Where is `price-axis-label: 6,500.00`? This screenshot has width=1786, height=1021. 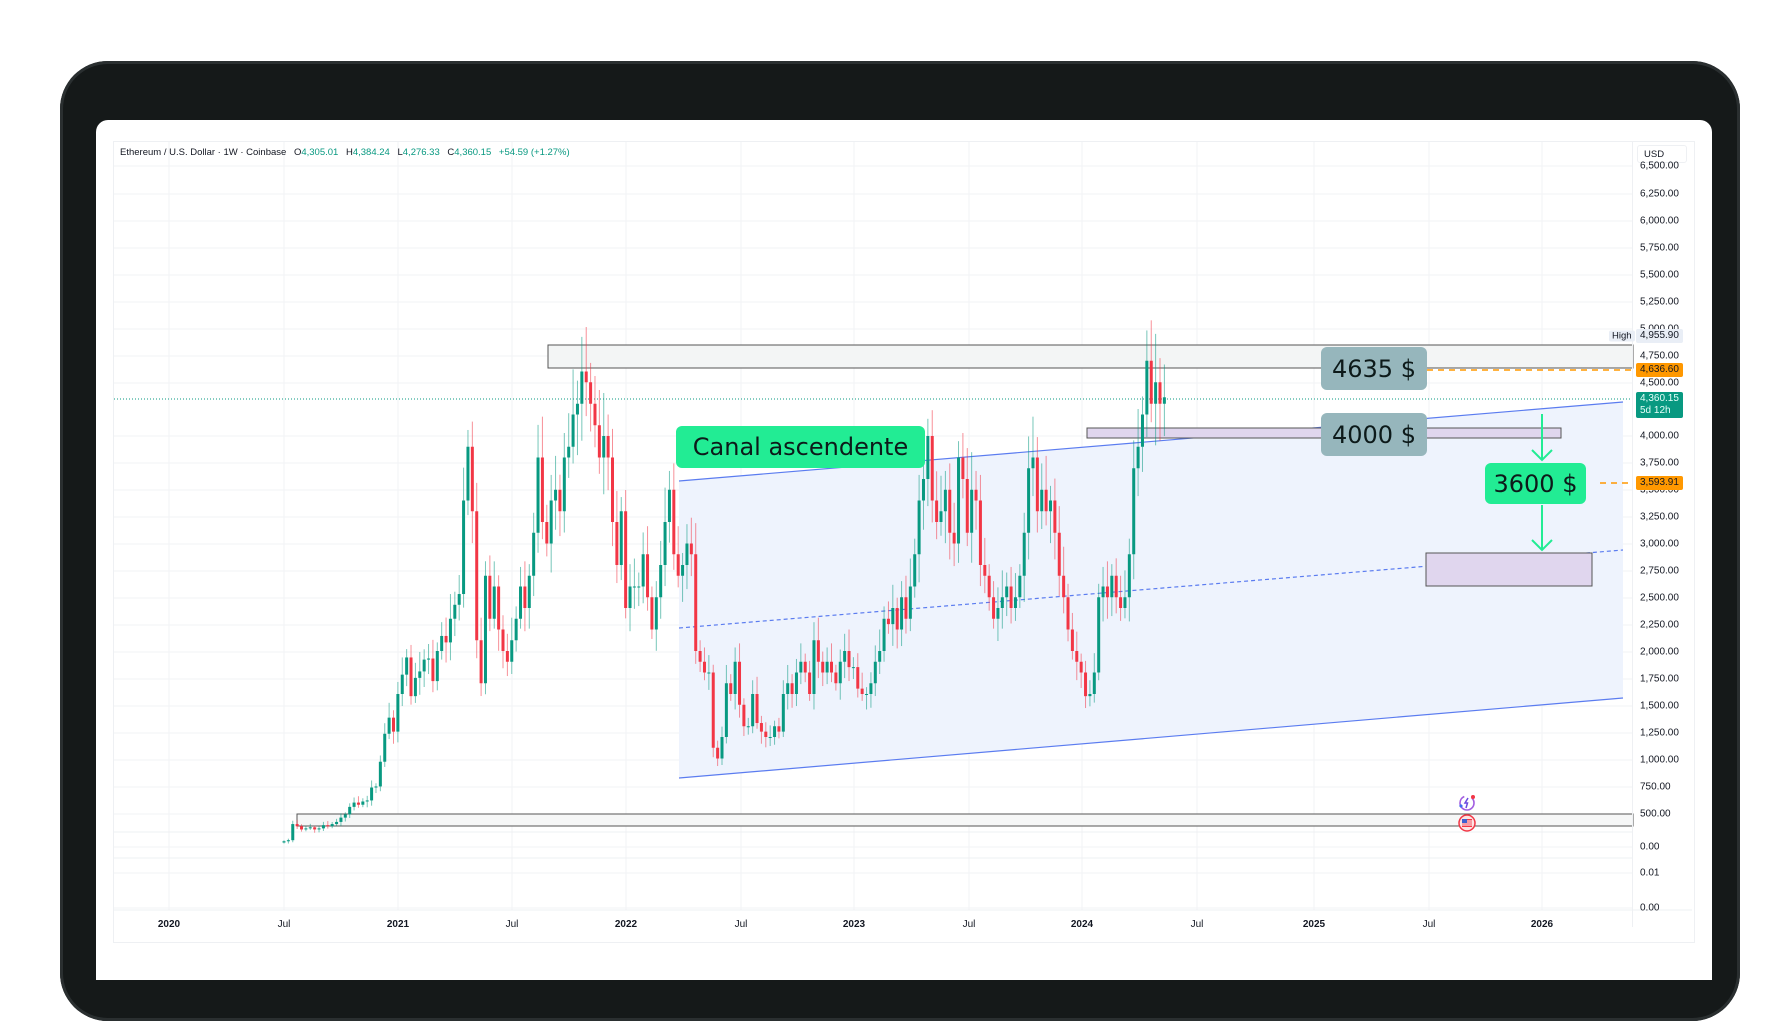 price-axis-label: 6,500.00 is located at coordinates (1659, 166).